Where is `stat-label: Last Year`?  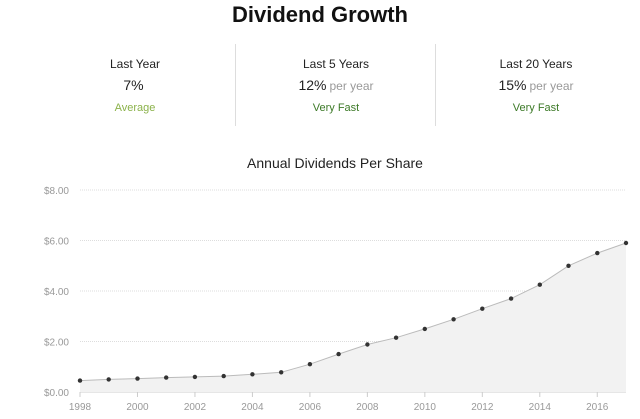 stat-label: Last Year is located at coordinates (135, 64).